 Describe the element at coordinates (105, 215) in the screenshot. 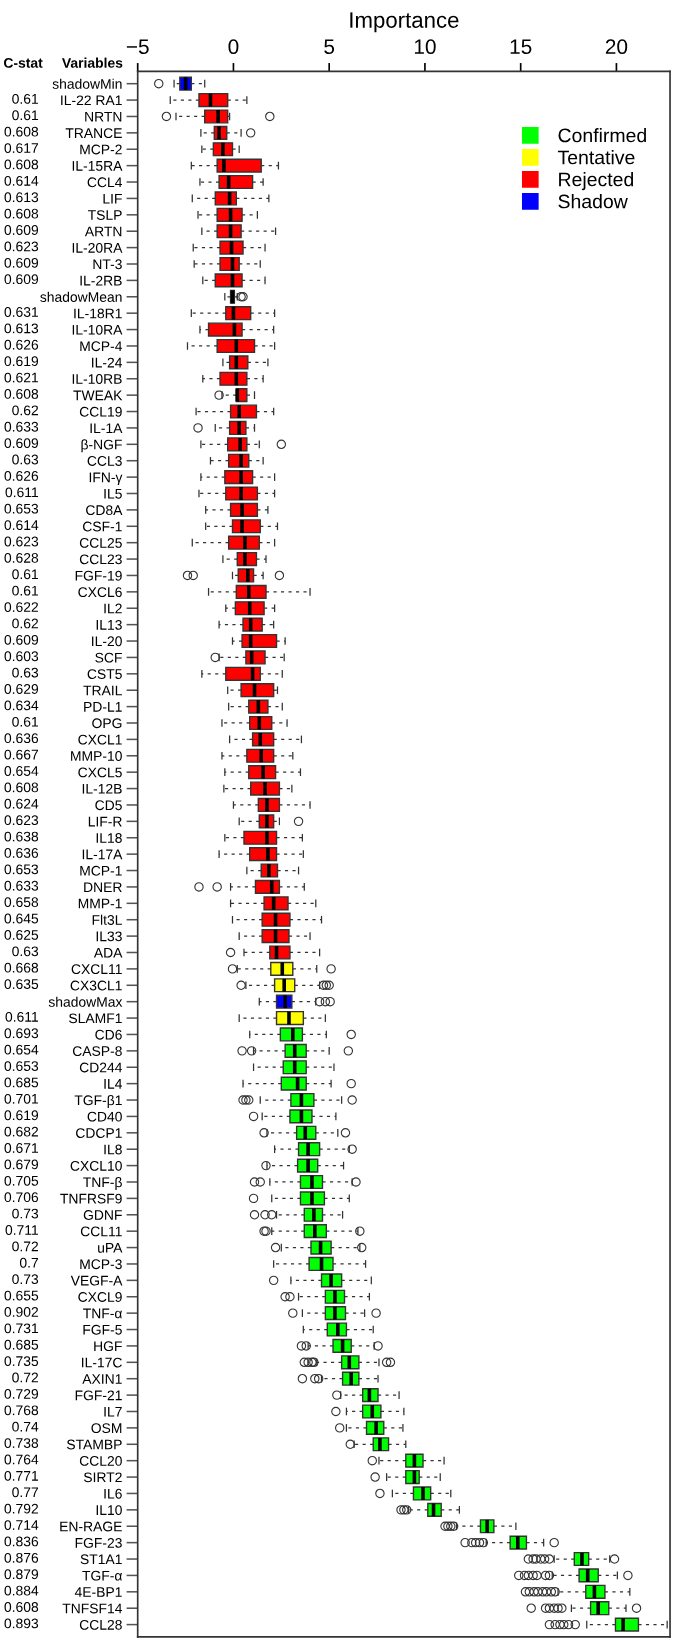

I see `y-tick-label: TSLP` at that location.